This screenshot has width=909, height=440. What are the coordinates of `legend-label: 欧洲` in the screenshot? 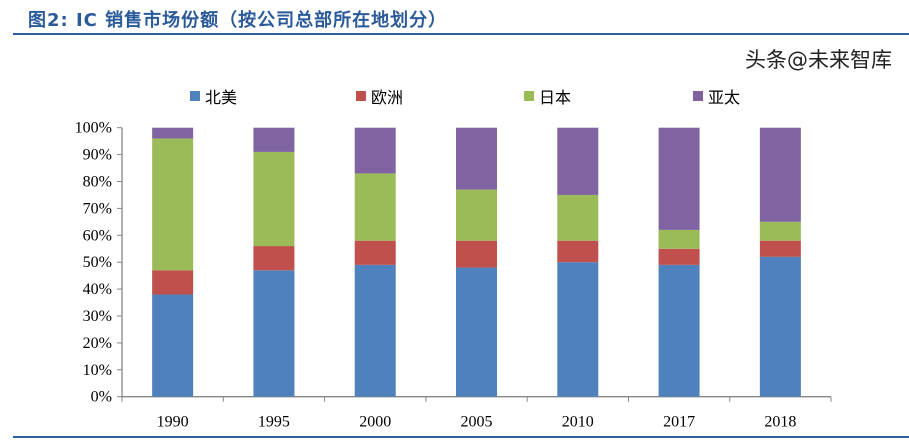 It's located at (387, 97).